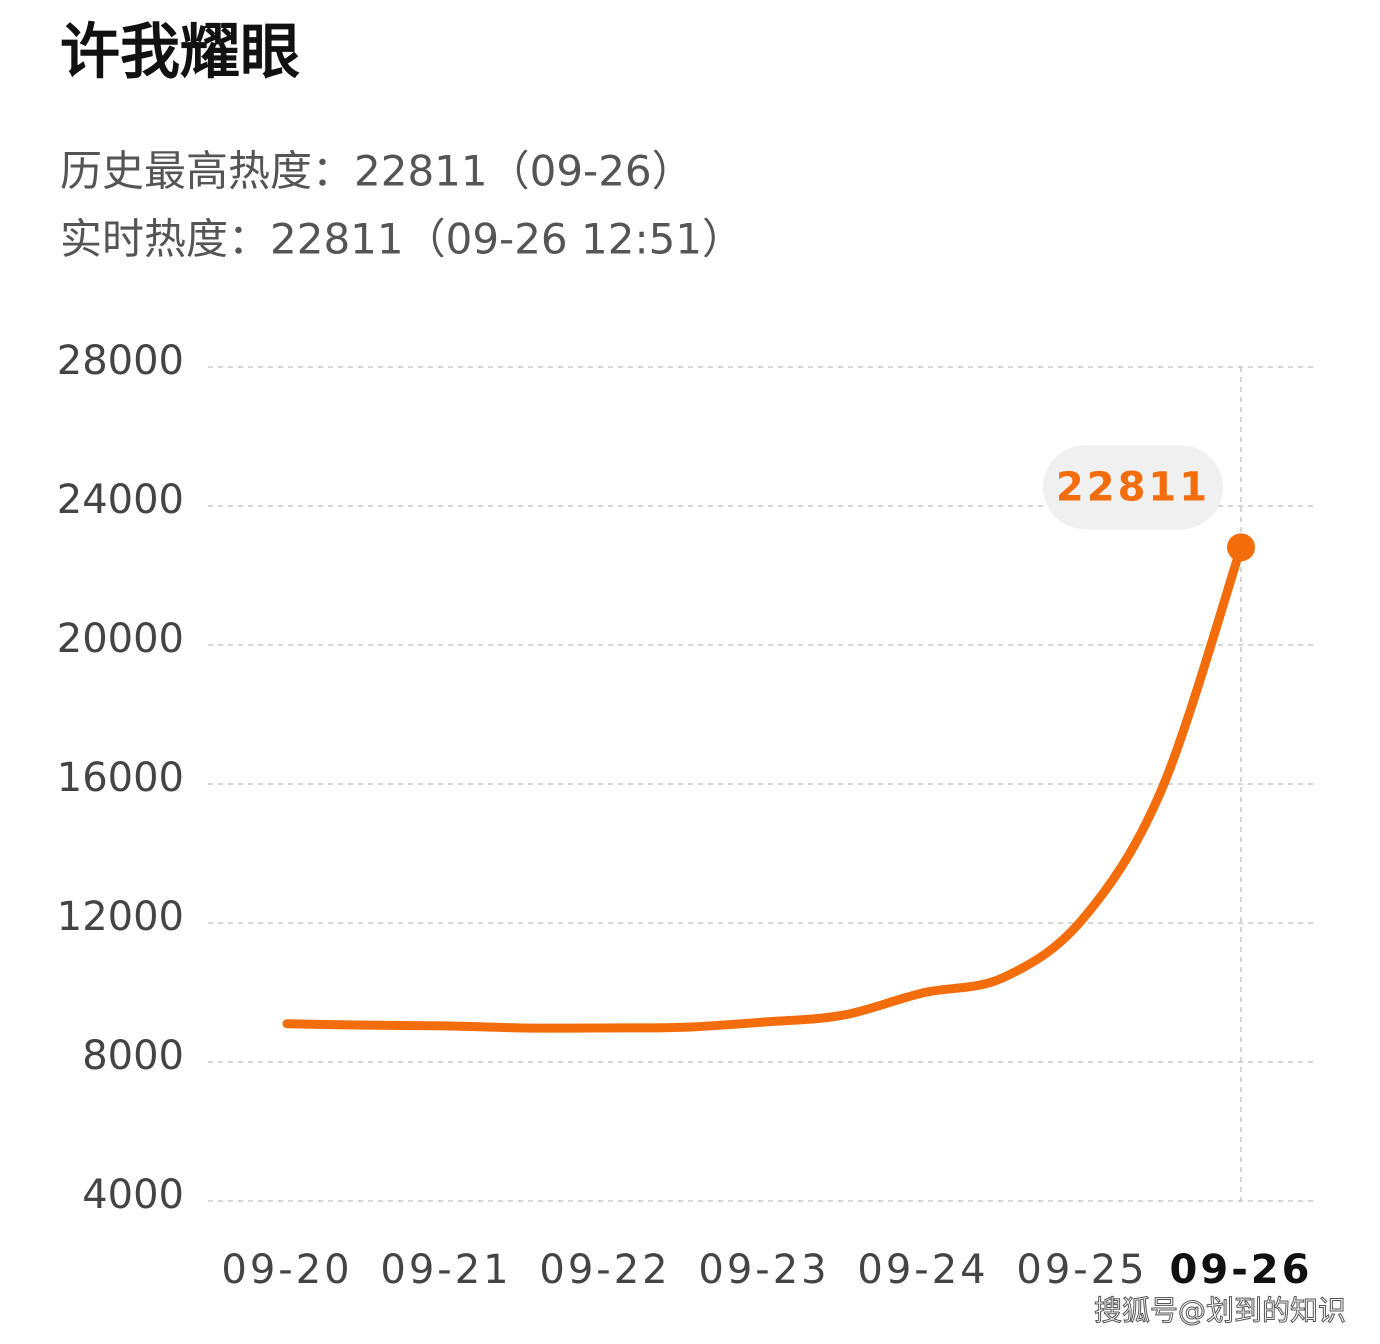 This screenshot has height=1344, width=1380. I want to click on y-tick-label: 16000, so click(120, 778).